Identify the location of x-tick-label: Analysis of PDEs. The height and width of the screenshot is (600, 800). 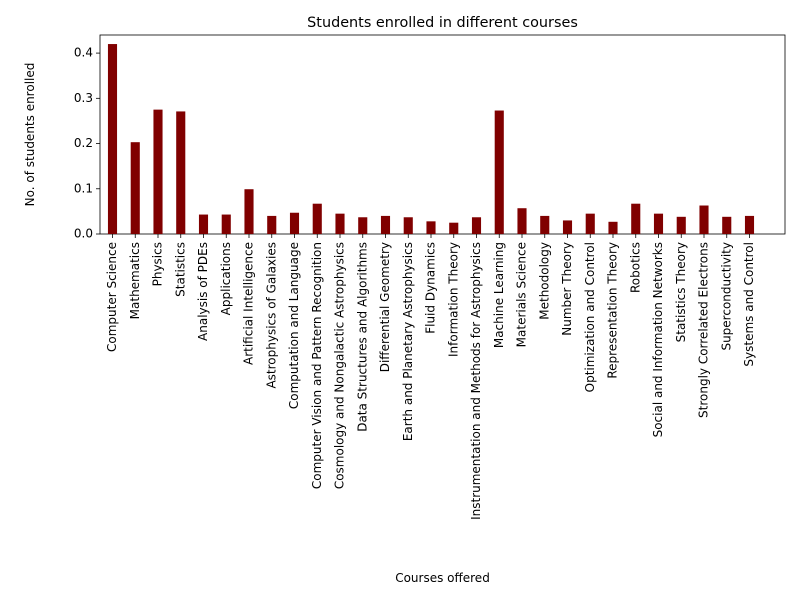
(203, 291).